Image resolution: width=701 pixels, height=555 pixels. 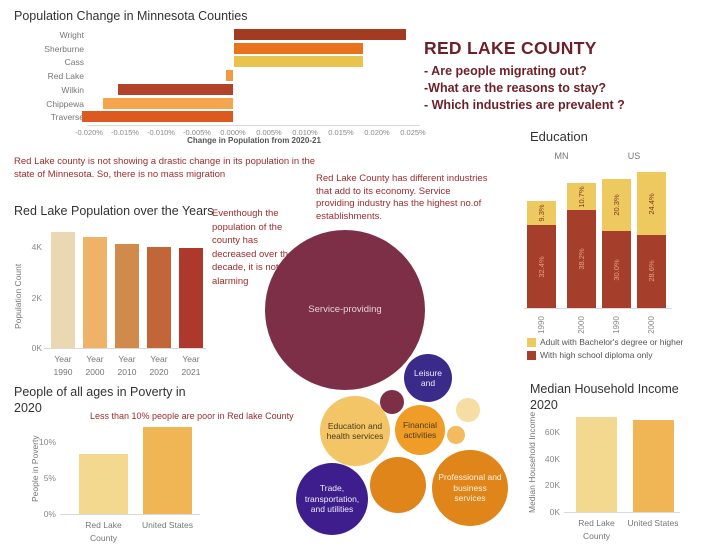 What do you see at coordinates (197, 132) in the screenshot?
I see `pop-change-x-tick: -0.005%` at bounding box center [197, 132].